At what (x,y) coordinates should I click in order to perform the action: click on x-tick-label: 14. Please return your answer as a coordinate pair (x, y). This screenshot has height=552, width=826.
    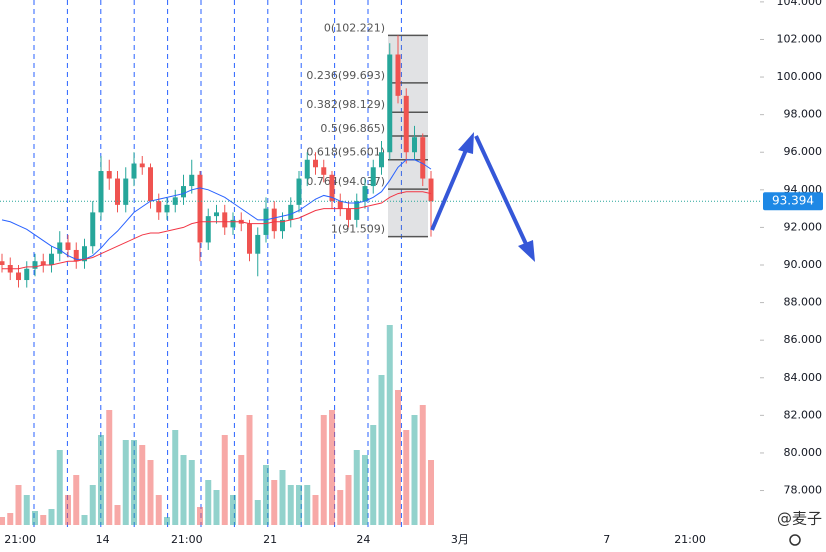
    Looking at the image, I should click on (103, 539).